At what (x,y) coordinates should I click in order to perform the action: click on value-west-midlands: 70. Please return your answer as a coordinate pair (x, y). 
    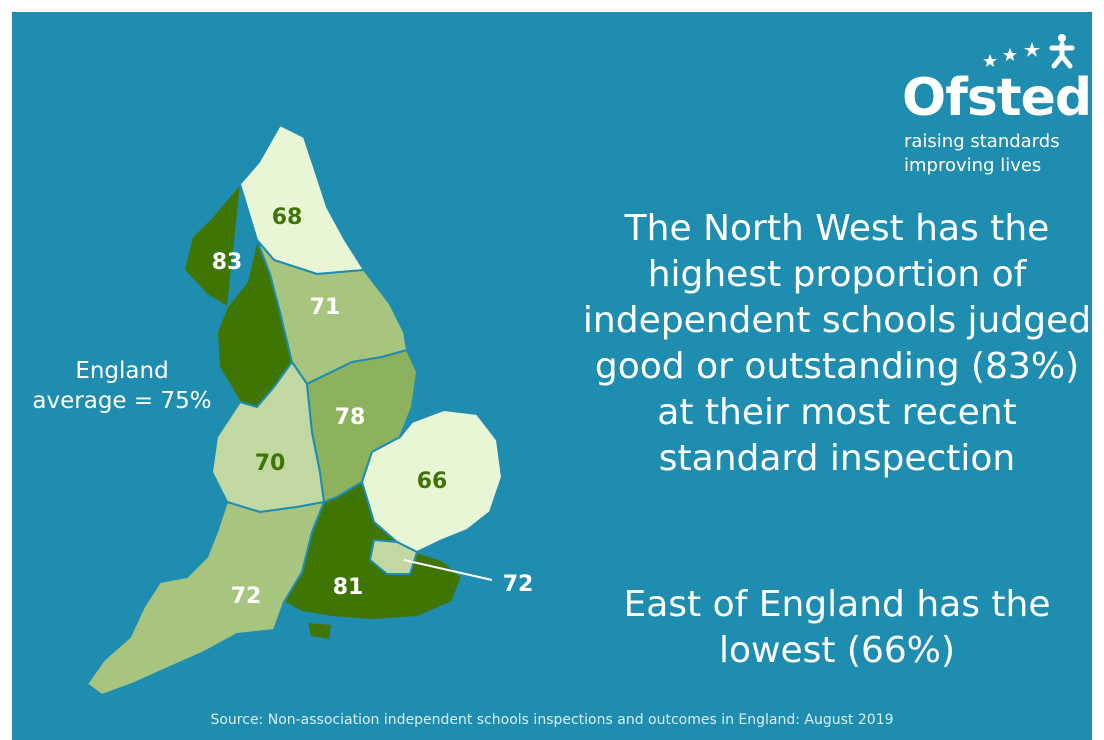
    Looking at the image, I should click on (270, 463).